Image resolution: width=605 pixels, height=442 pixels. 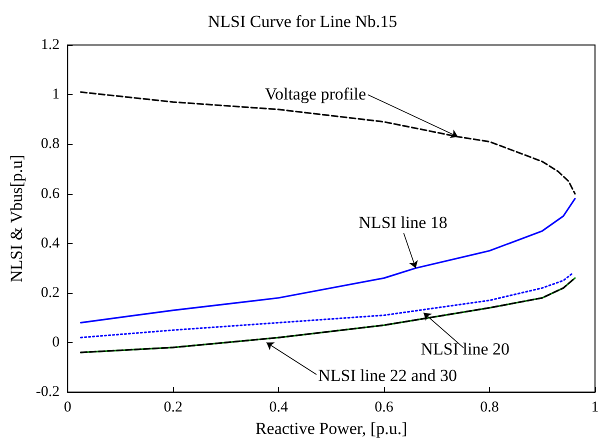 What do you see at coordinates (303, 21) in the screenshot?
I see `chart-title: NLSI Curve for Line Nb.15` at bounding box center [303, 21].